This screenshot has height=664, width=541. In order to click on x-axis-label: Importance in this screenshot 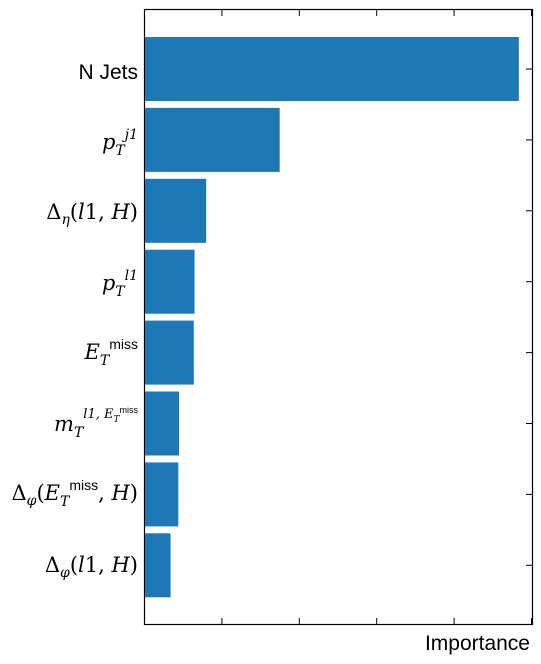, I will do `click(477, 643)`.